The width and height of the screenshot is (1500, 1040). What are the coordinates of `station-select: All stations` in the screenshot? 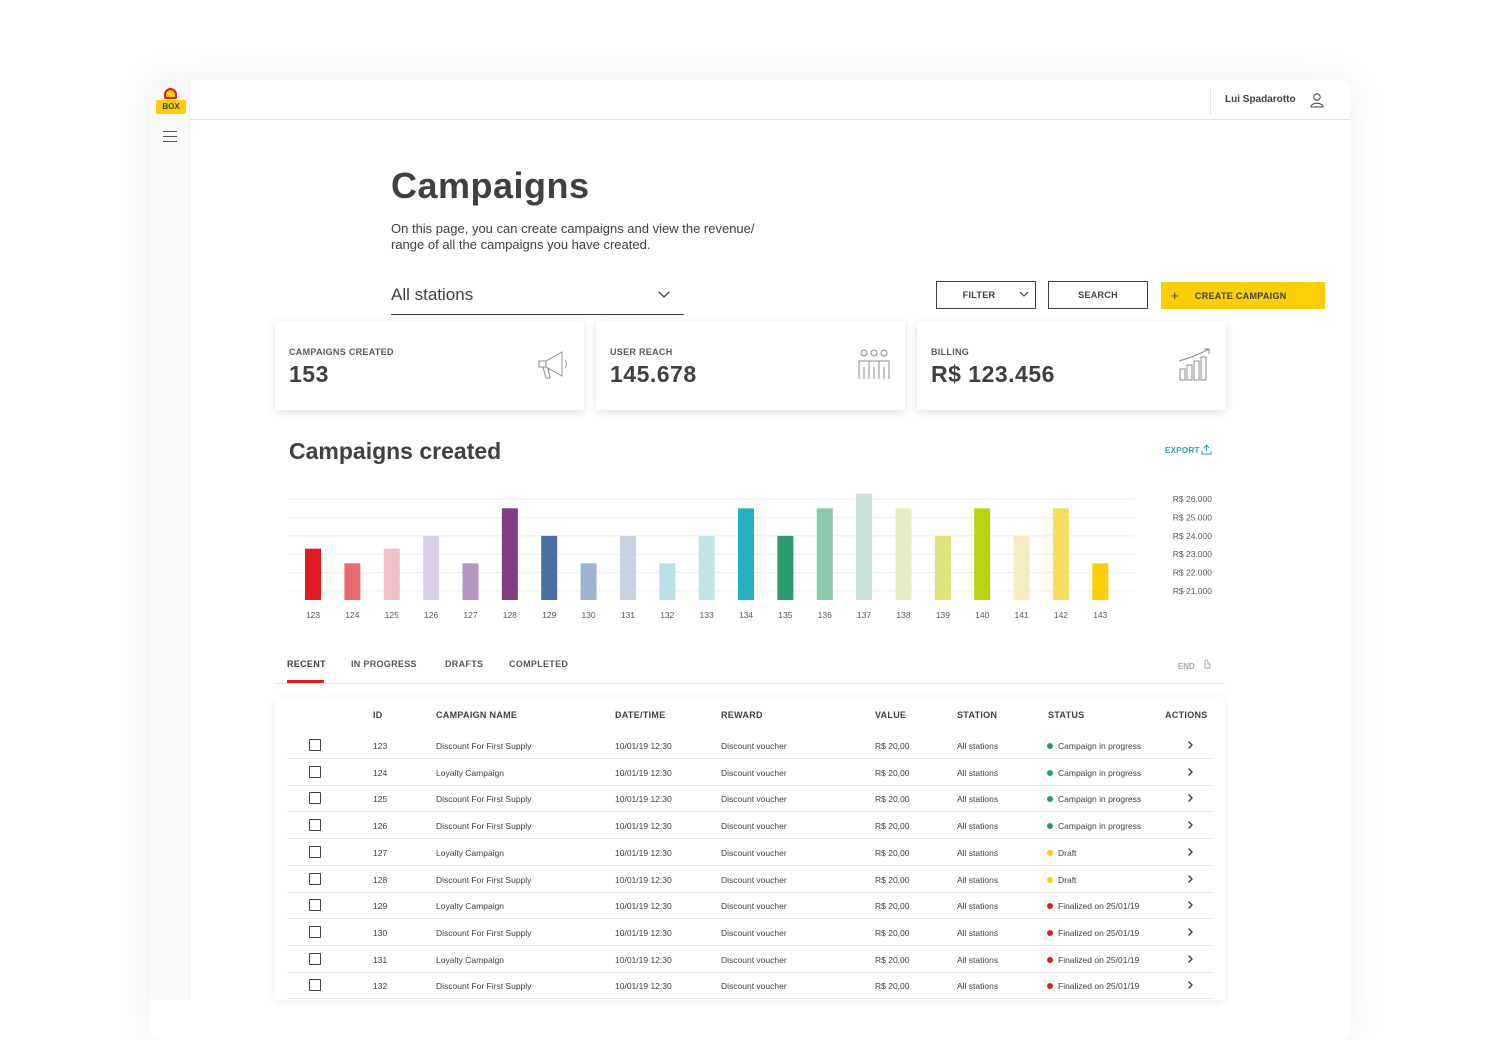 It's located at (537, 297).